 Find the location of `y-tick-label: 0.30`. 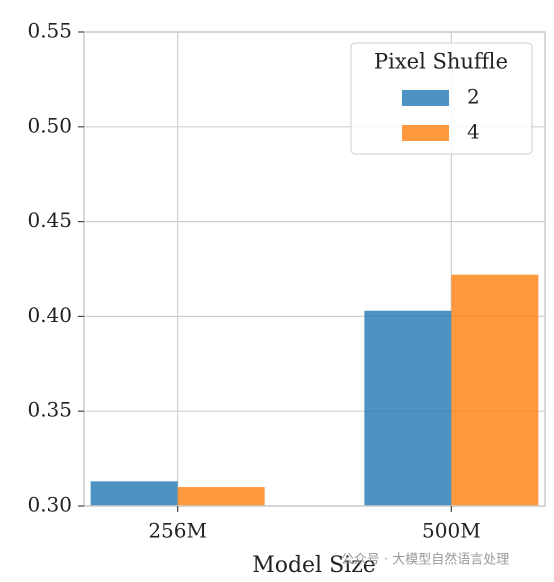

y-tick-label: 0.30 is located at coordinates (49, 505).